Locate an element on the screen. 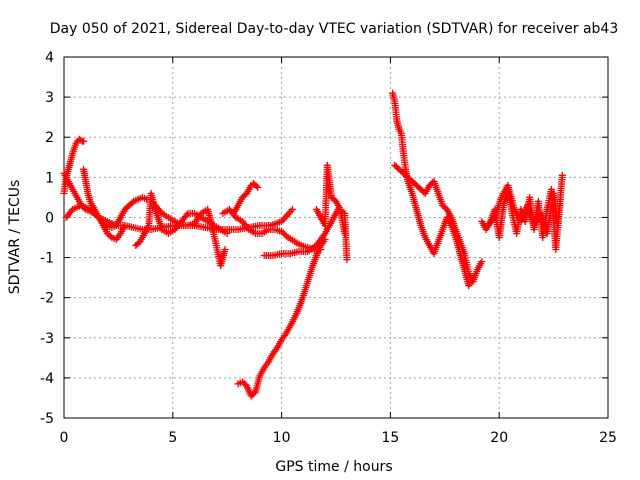 This screenshot has height=480, width=640. y-tick-label: 1 is located at coordinates (49, 178).